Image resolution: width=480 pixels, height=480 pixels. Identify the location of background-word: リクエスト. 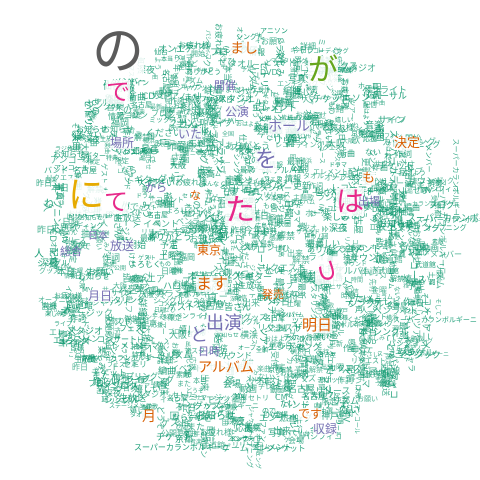
(332, 148).